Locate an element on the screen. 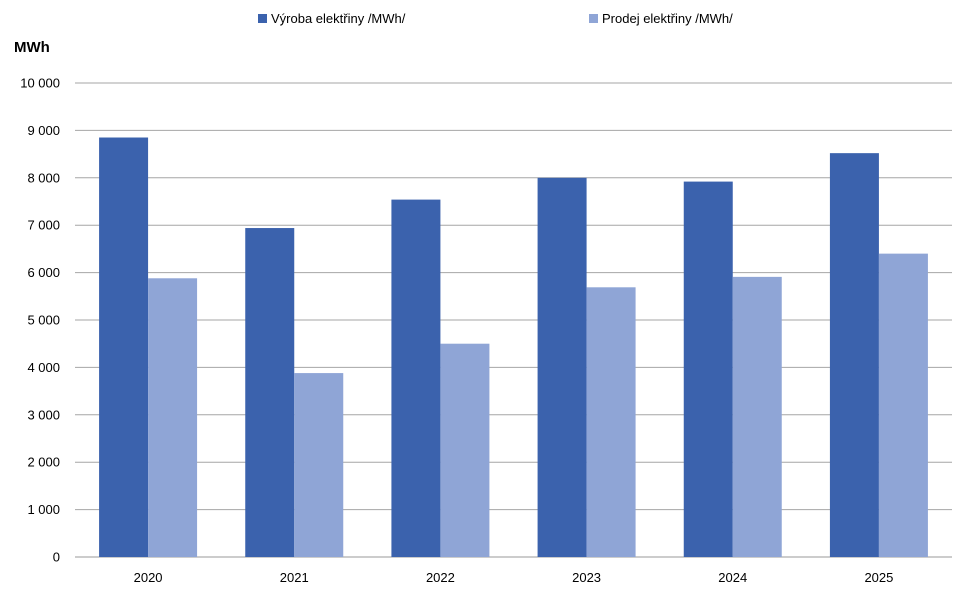 Image resolution: width=963 pixels, height=598 pixels. bar-prodej-2023 is located at coordinates (611, 422).